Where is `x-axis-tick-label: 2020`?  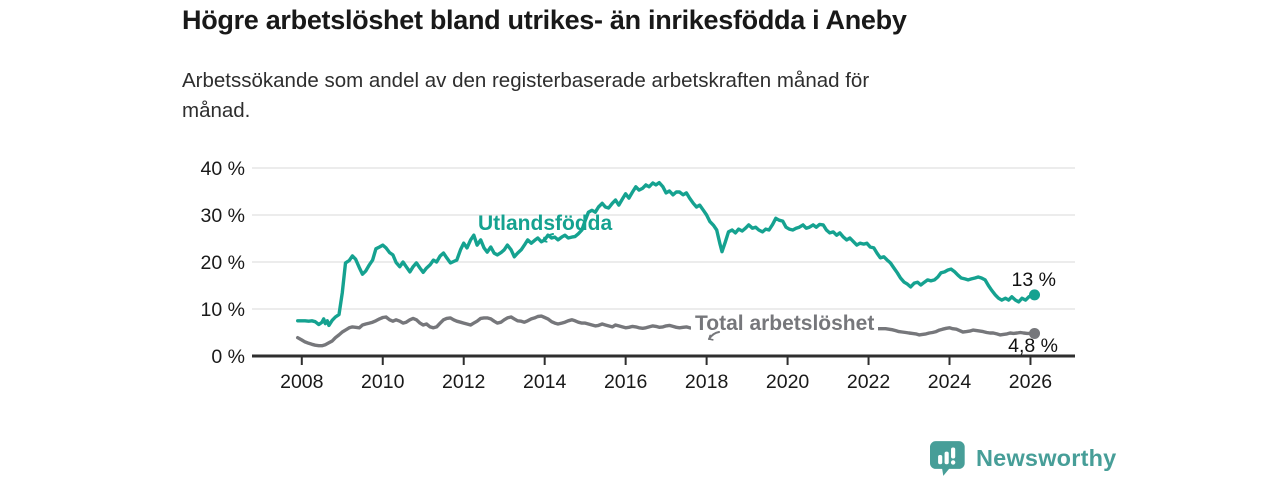 x-axis-tick-label: 2020 is located at coordinates (788, 382).